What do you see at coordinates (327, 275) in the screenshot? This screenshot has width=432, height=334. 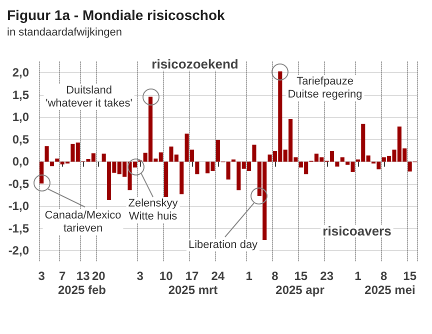 I see `x-tick-label: 23` at bounding box center [327, 275].